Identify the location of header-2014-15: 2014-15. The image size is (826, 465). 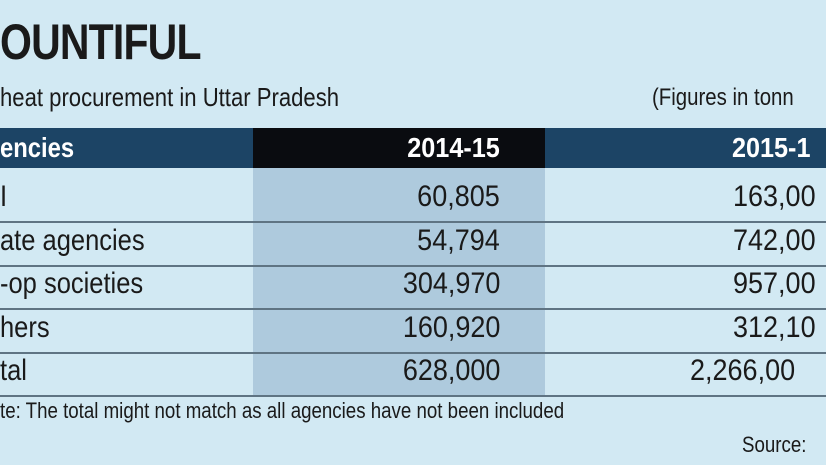
(453, 147).